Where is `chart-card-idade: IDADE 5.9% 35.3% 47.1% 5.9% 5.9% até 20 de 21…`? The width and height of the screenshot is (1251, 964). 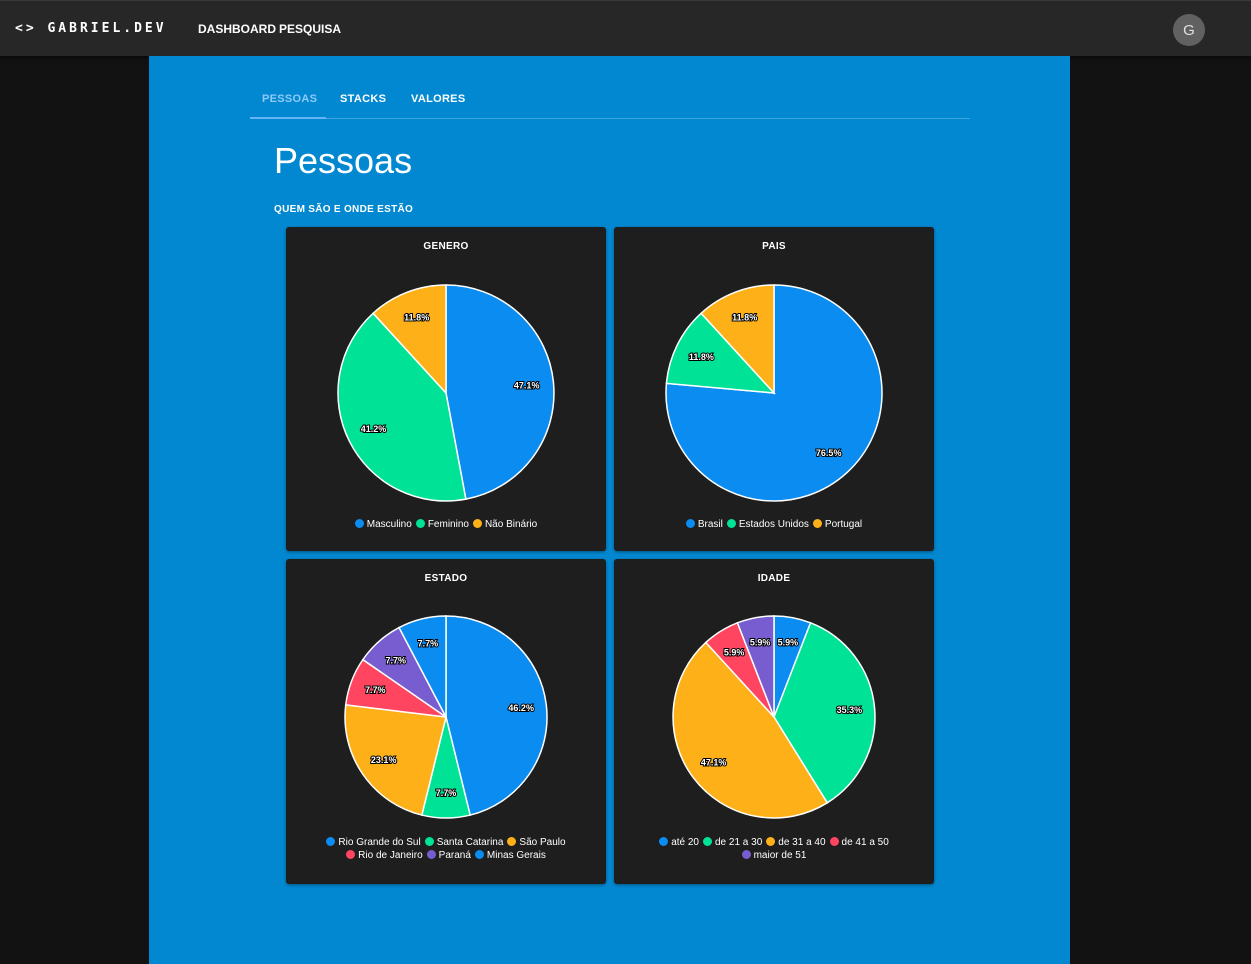 chart-card-idade: IDADE 5.9% 35.3% 47.1% 5.9% 5.9% até 20 de 21… is located at coordinates (774, 721).